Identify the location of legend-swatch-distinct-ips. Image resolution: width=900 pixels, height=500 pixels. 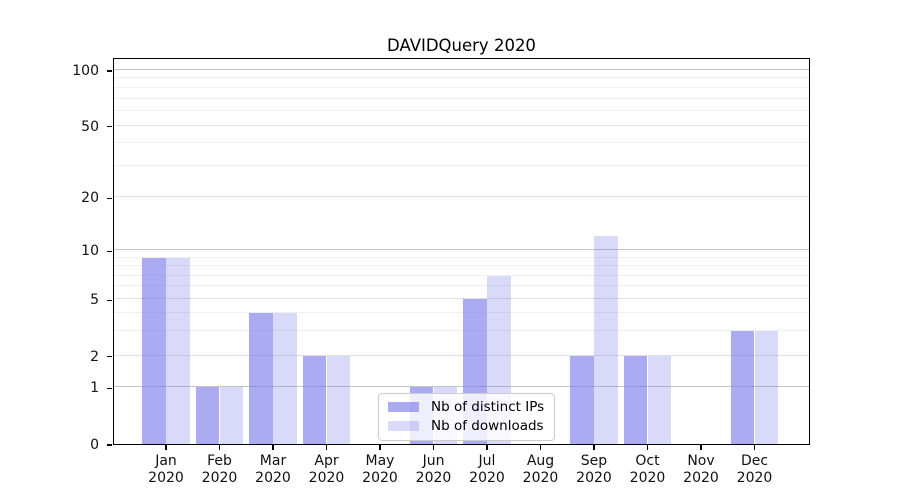
(403, 407).